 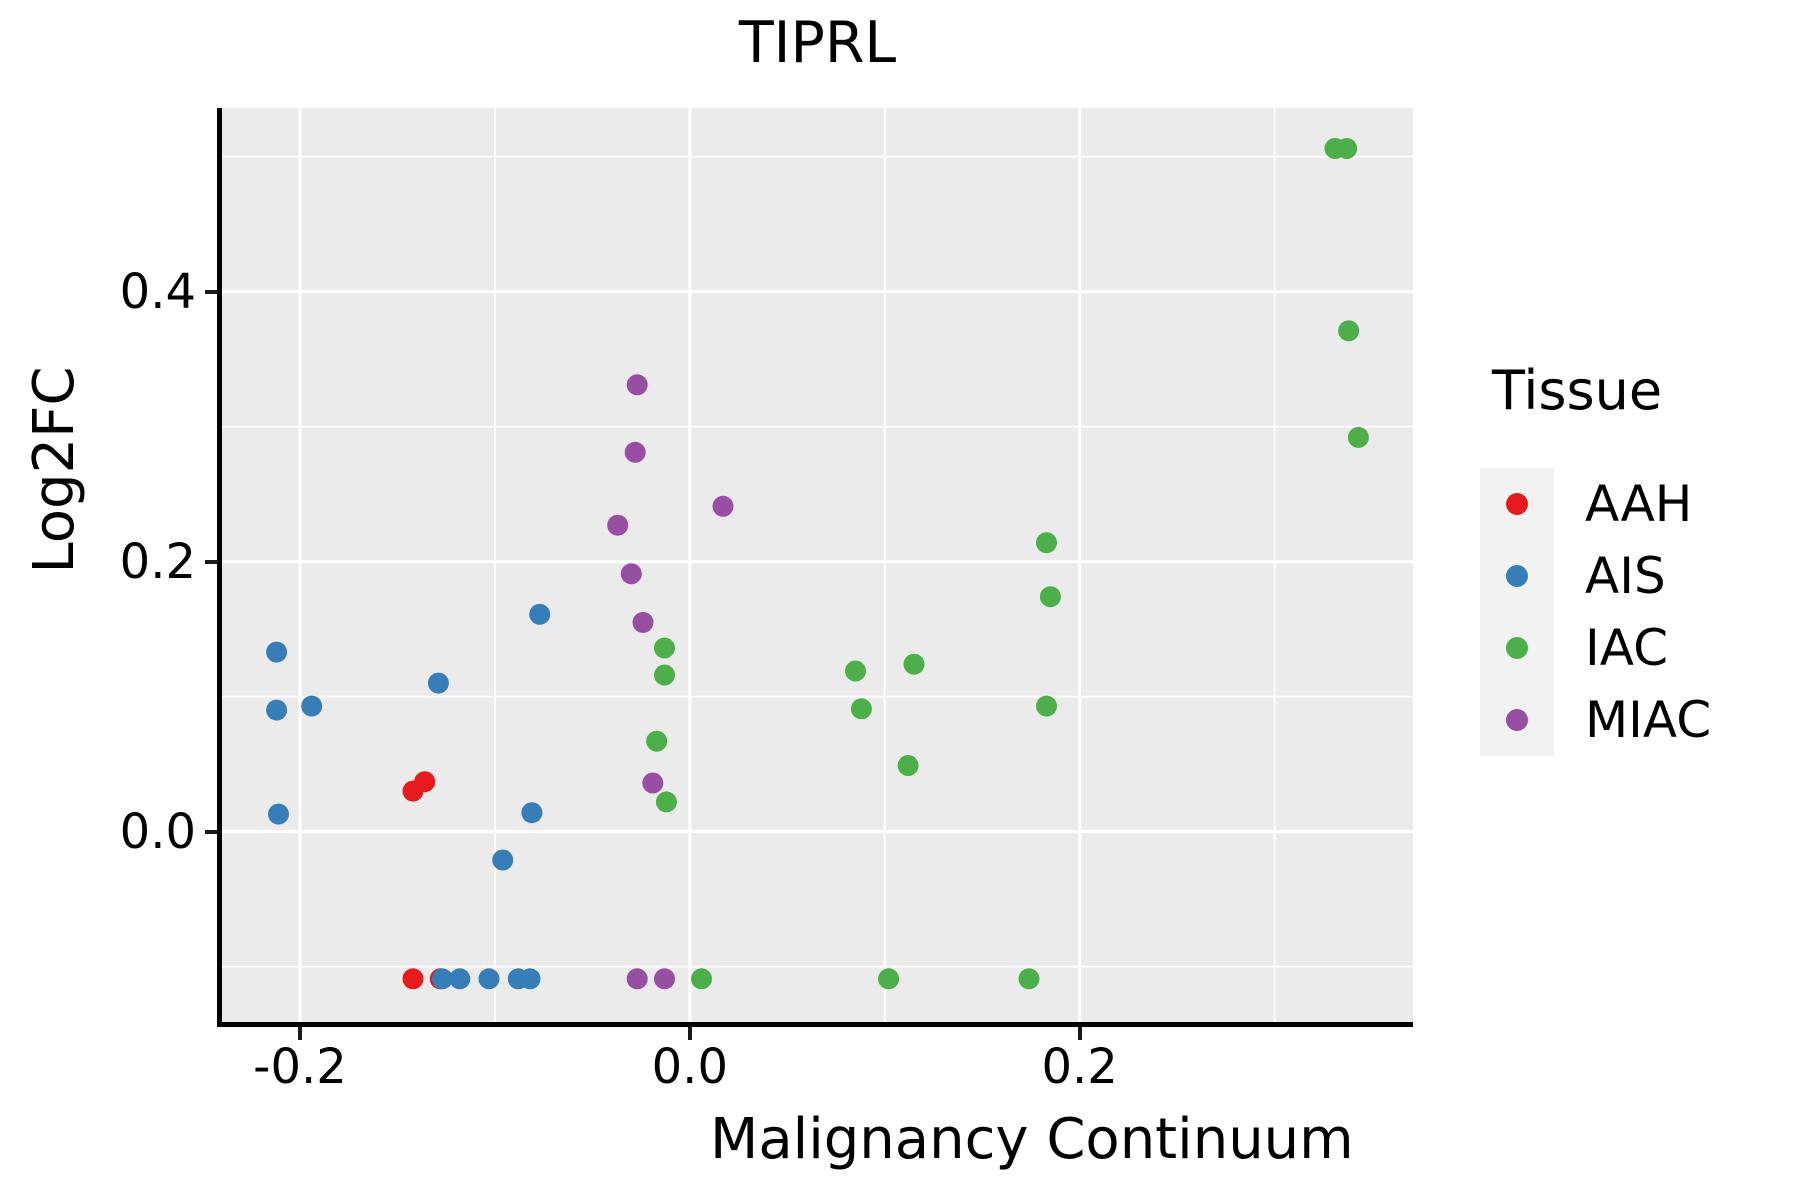 I want to click on legend-item-ais: AIS, so click(x=1640, y=576).